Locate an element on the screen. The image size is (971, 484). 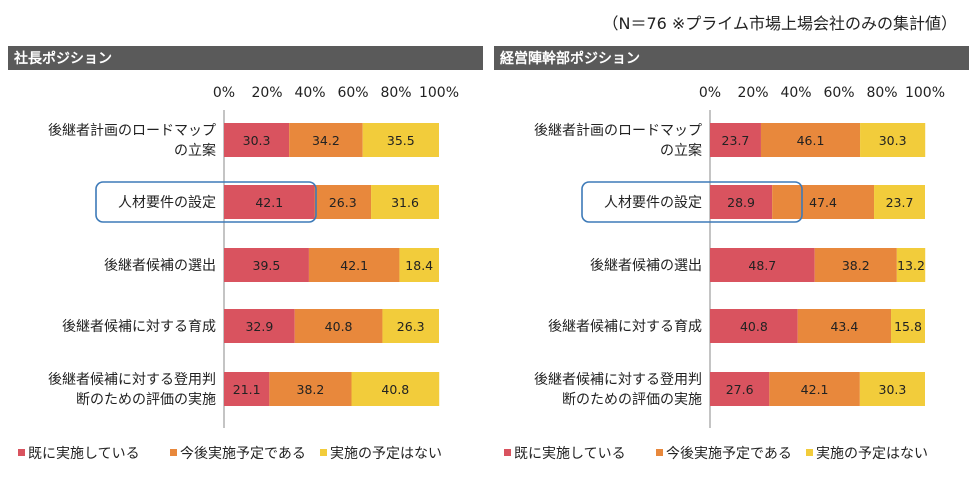
data-label: 15.8 is located at coordinates (908, 326).